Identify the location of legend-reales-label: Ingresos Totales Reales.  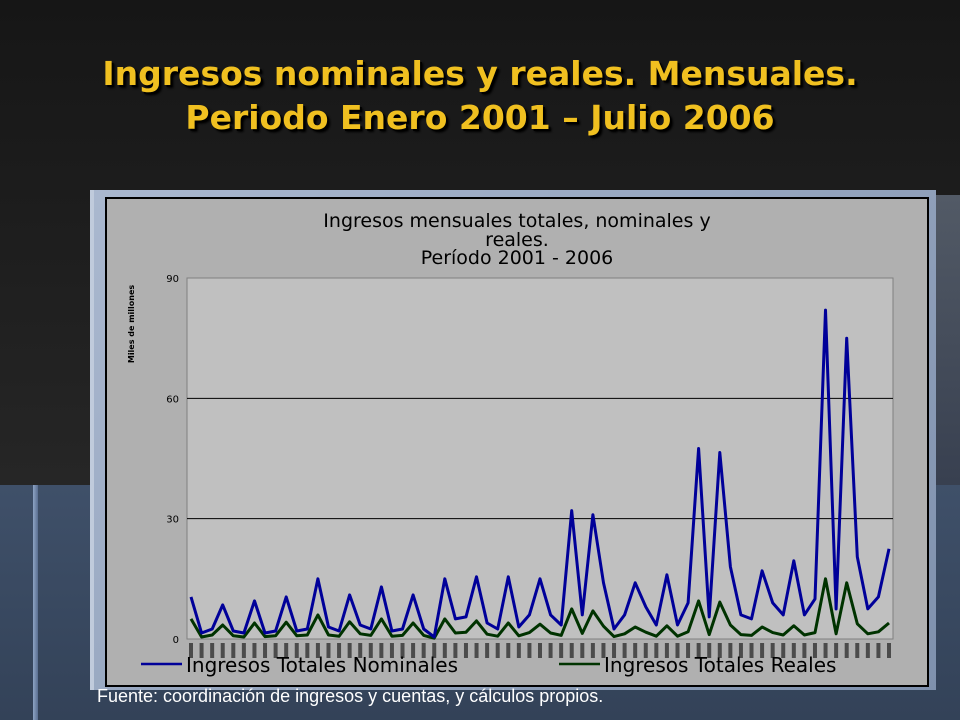
(720, 665).